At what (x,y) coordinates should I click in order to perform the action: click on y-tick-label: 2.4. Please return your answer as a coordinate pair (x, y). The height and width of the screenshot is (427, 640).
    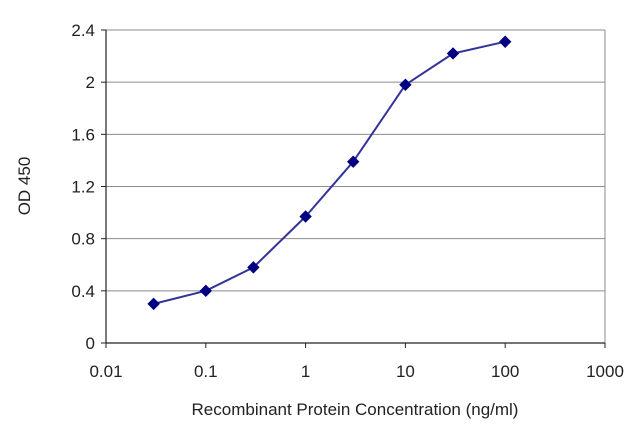
    Looking at the image, I should click on (83, 30).